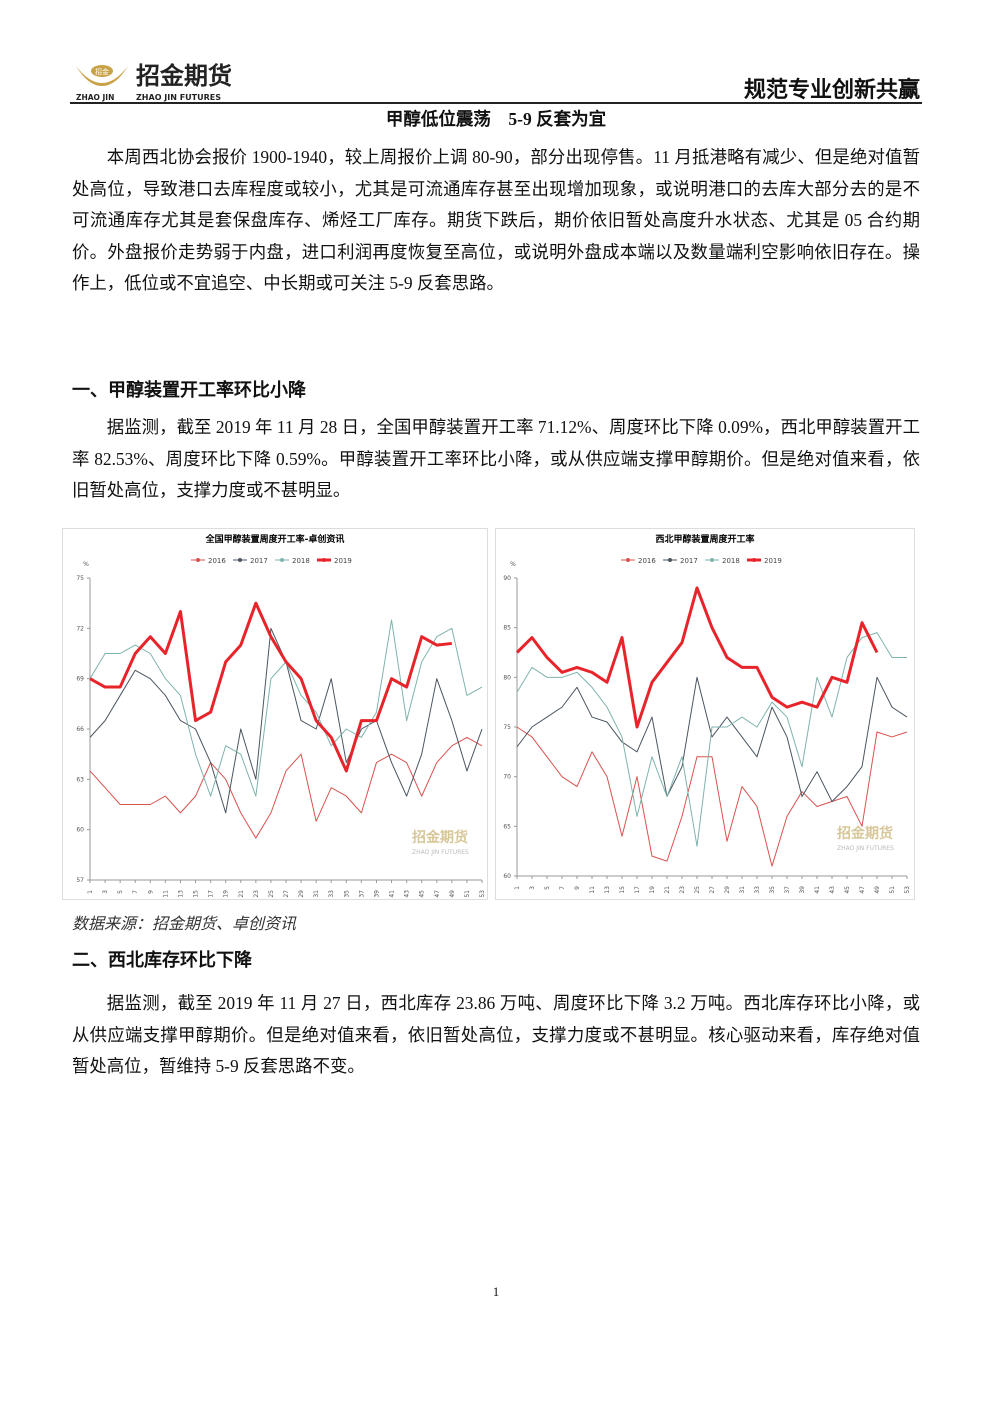 The height and width of the screenshot is (1403, 992). I want to click on chart-title: 西北甲醇装置周度开工率, so click(704, 539).